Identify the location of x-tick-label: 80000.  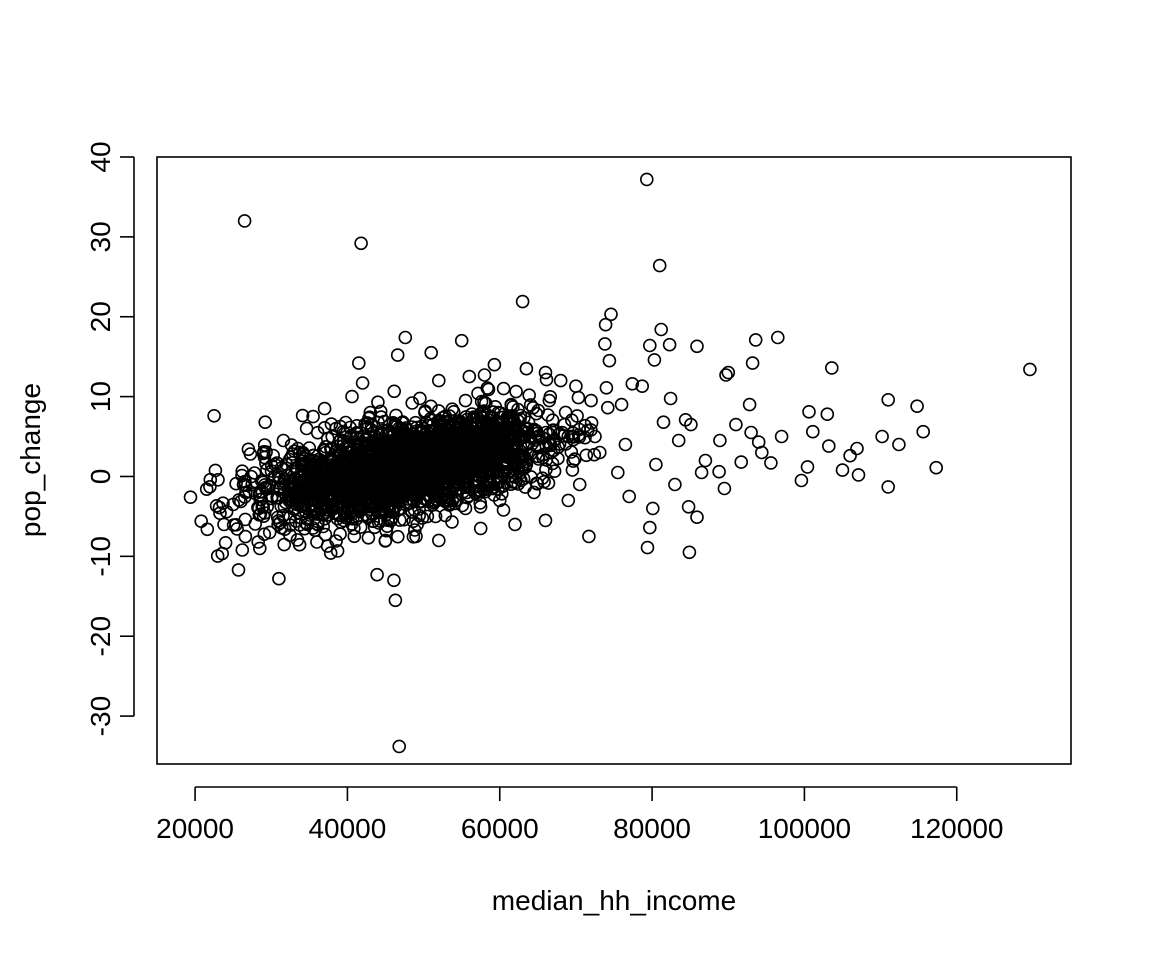
(652, 828).